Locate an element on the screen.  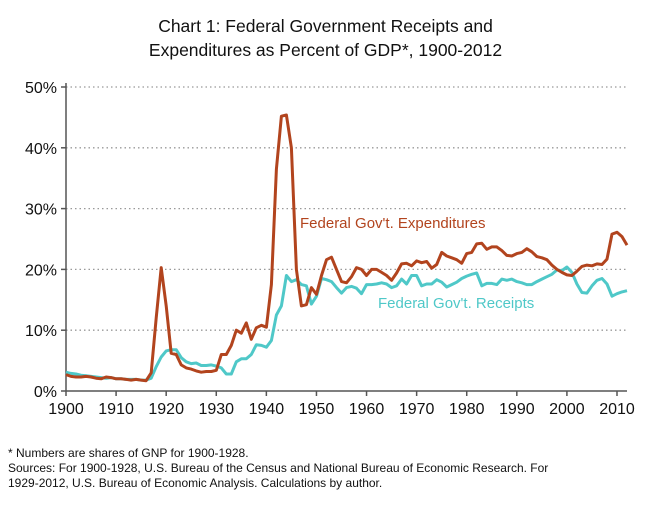
expenditures-label: Federal Gov't. Expenditures is located at coordinates (392, 223).